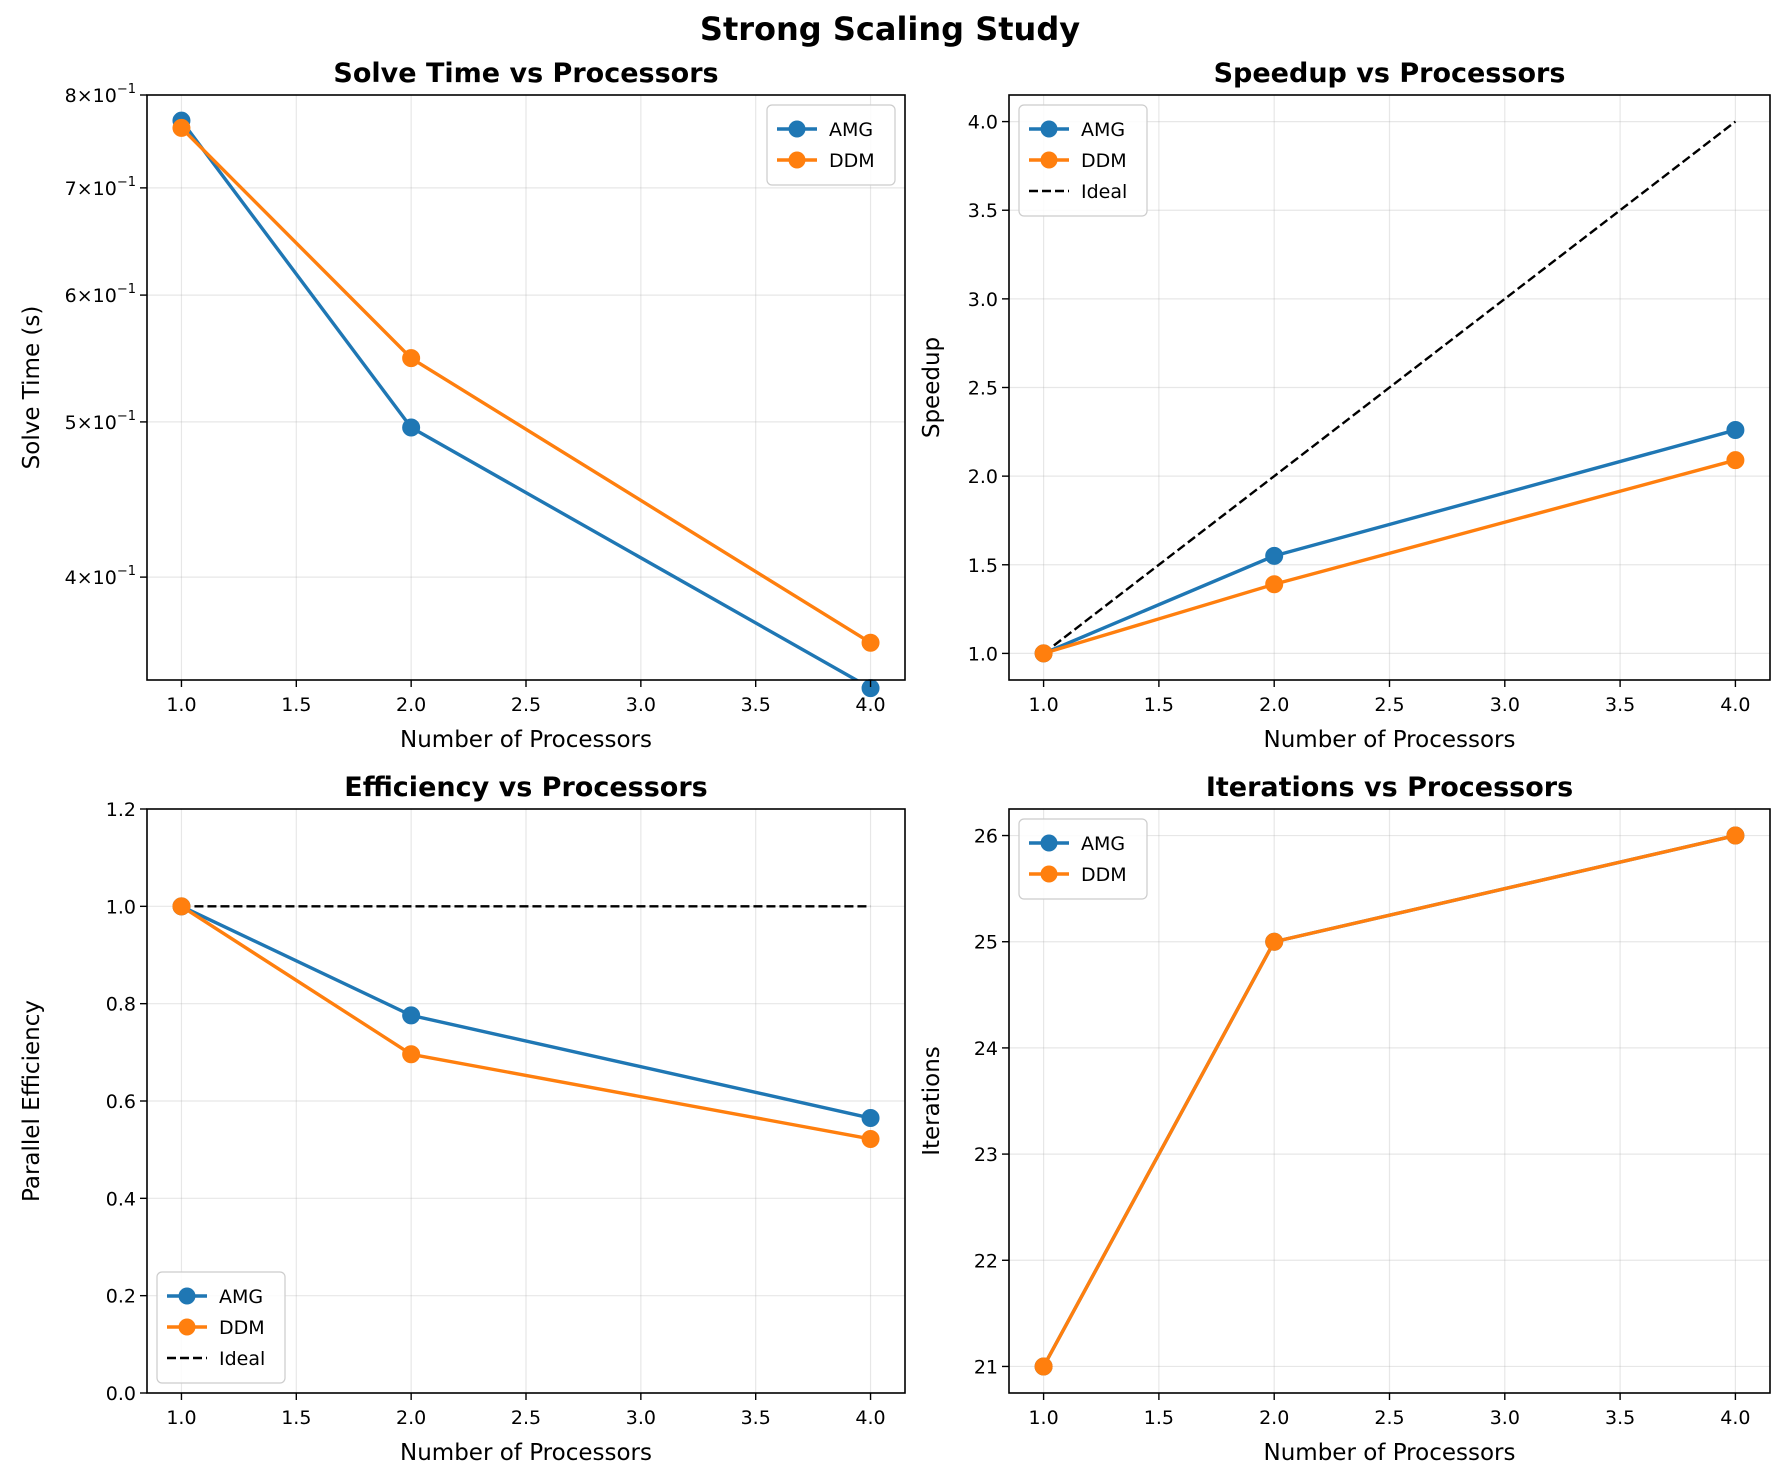 The height and width of the screenshot is (1473, 1781). Describe the element at coordinates (121, 1199) in the screenshot. I see `y-tick-label: 0.4` at that location.